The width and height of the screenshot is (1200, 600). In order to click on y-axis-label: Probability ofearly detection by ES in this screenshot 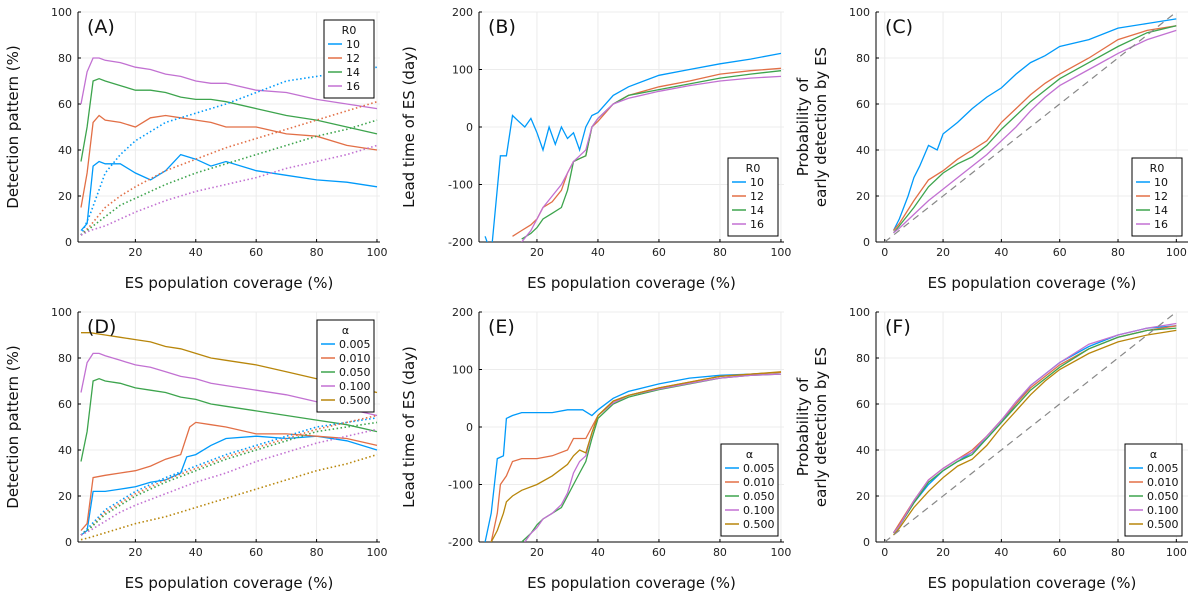, I will do `click(812, 427)`.